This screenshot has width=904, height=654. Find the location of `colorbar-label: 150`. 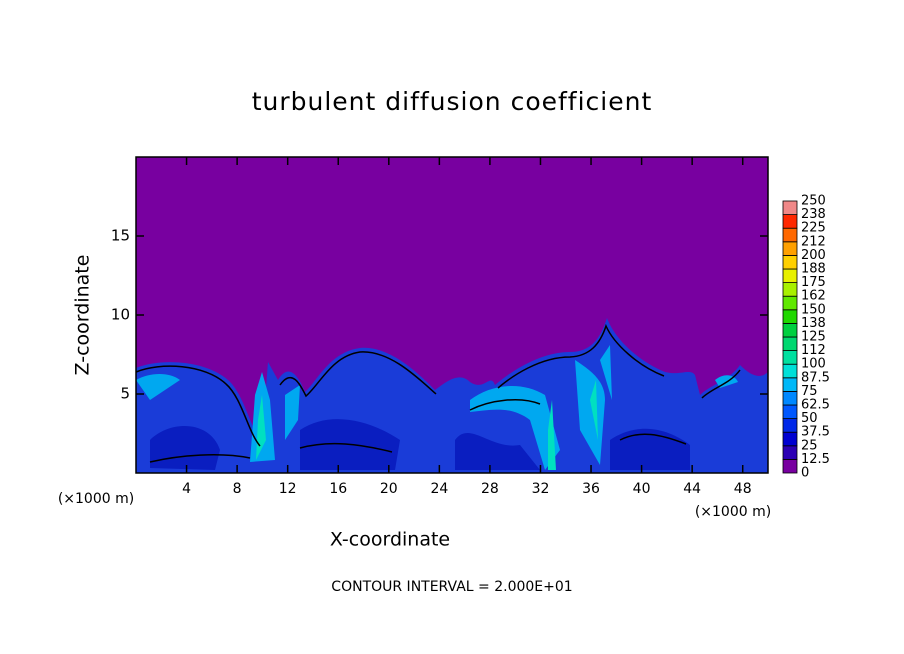

colorbar-label: 150 is located at coordinates (813, 309).